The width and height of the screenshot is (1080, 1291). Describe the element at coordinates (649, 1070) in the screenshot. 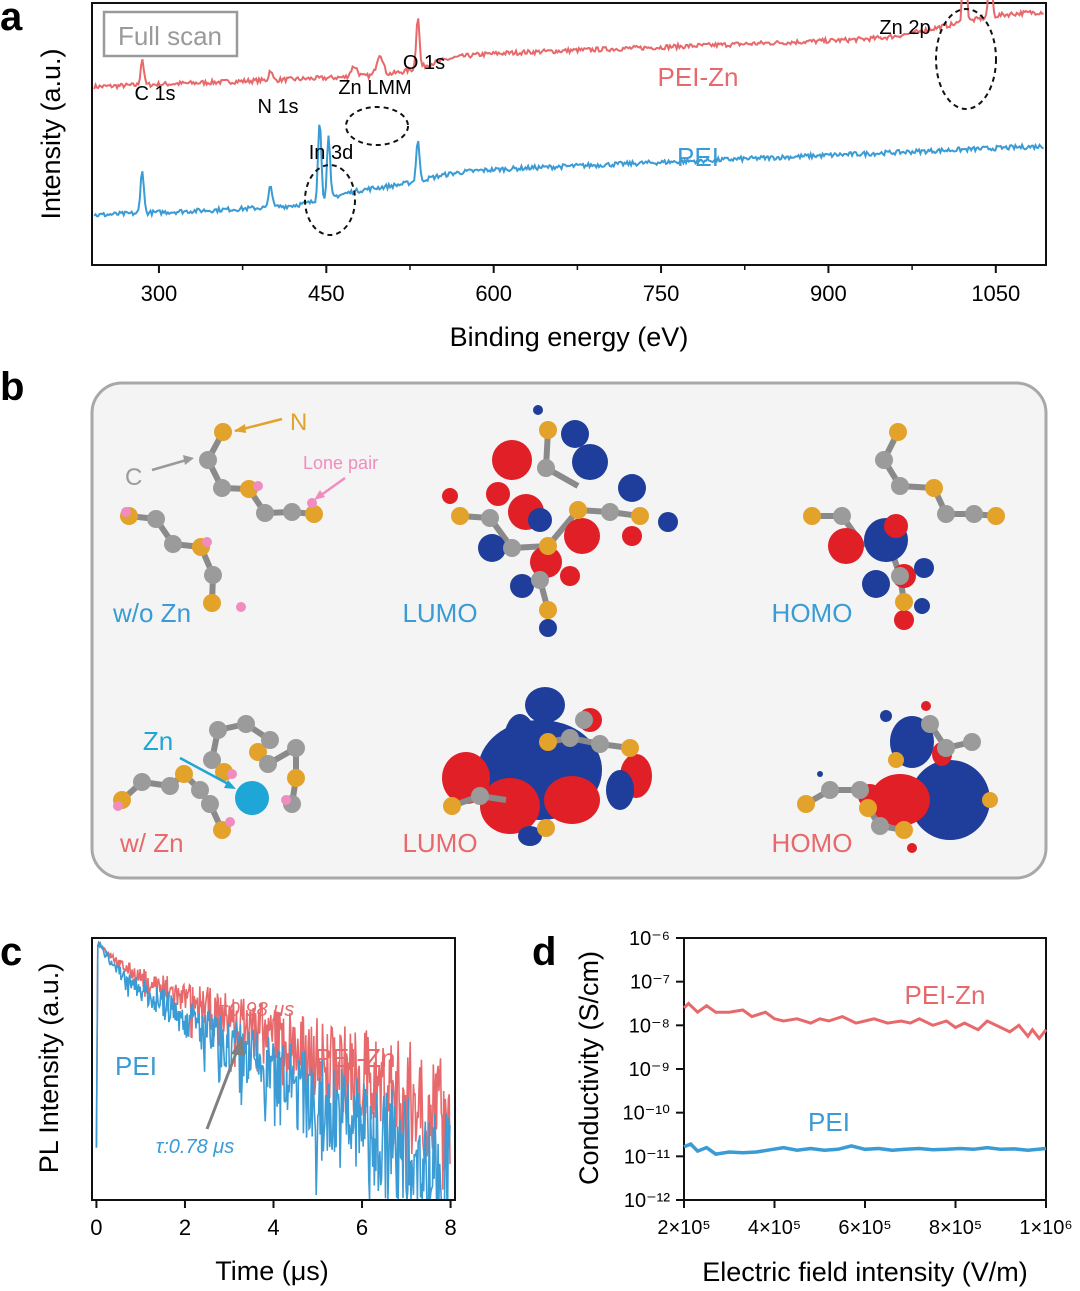

I see `panel-d-y-tick-label: 10⁻⁹` at that location.